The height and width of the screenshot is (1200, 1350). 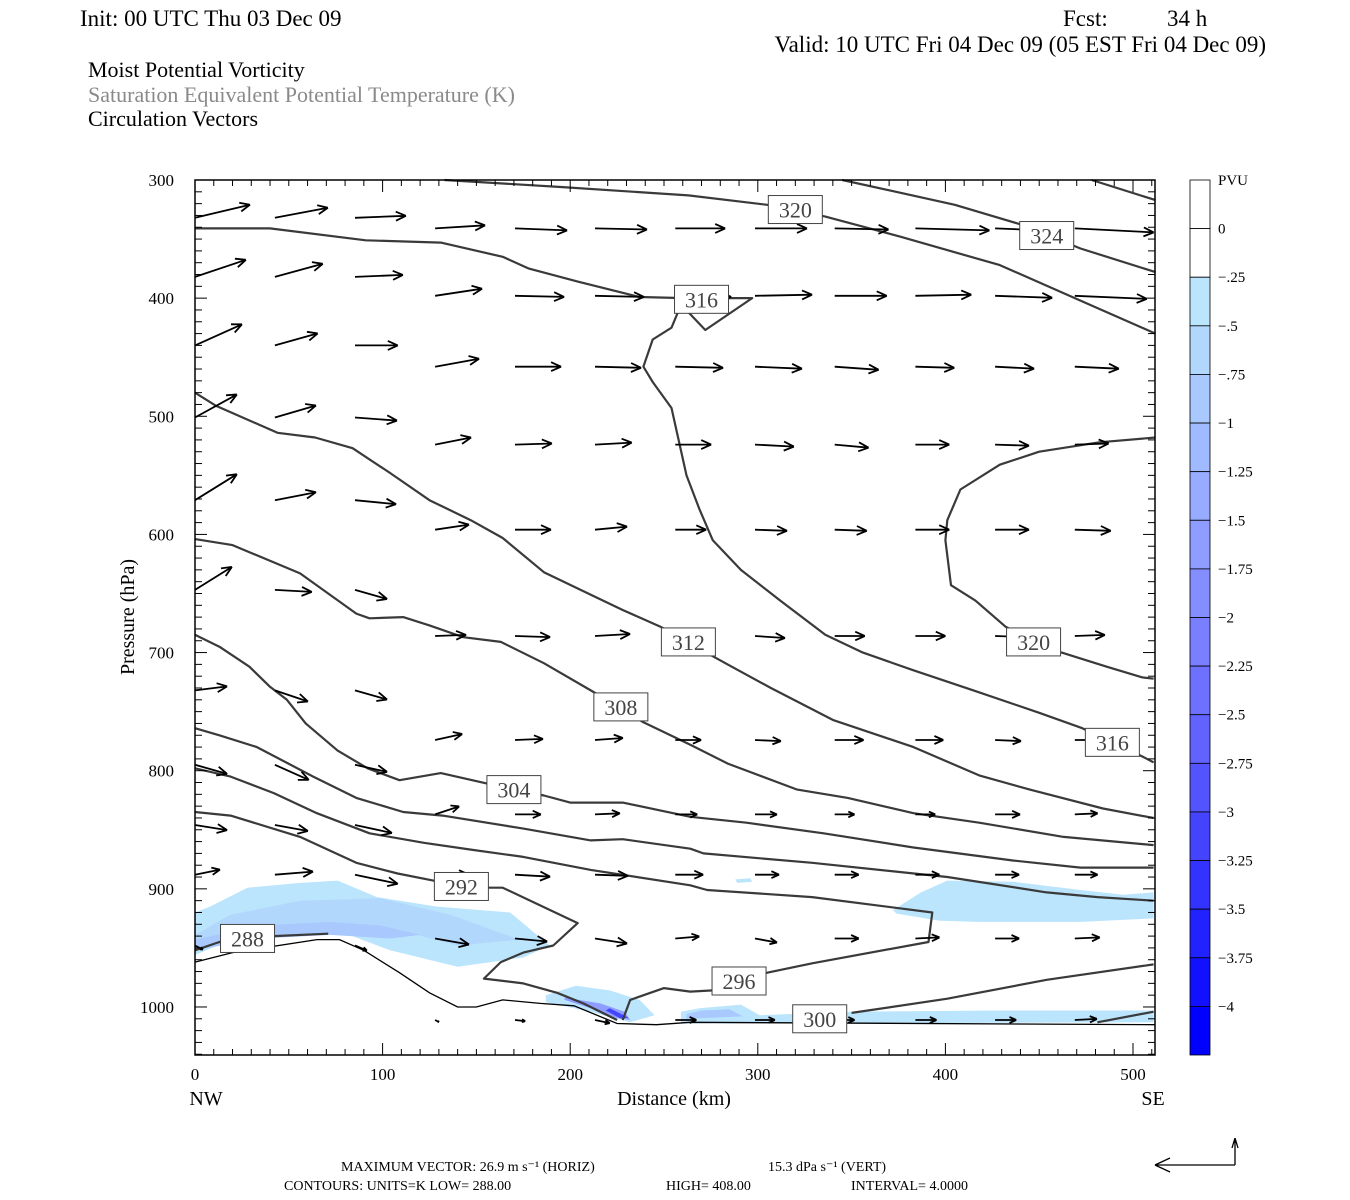 I want to click on contour-interval: INTERVAL= 4.0000, so click(x=909, y=1186).